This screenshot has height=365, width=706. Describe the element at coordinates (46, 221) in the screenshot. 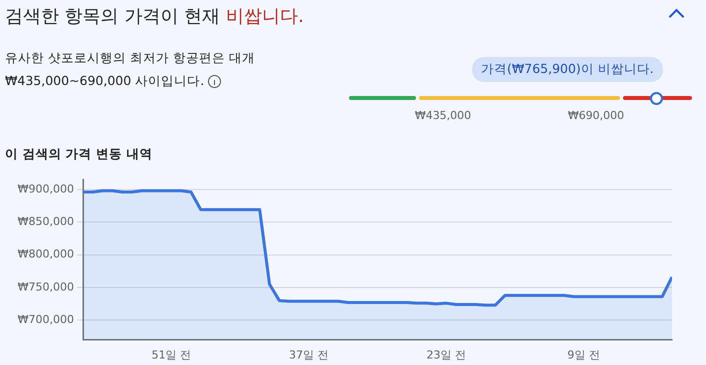

I see `y-tick-label: ₩850,000` at that location.